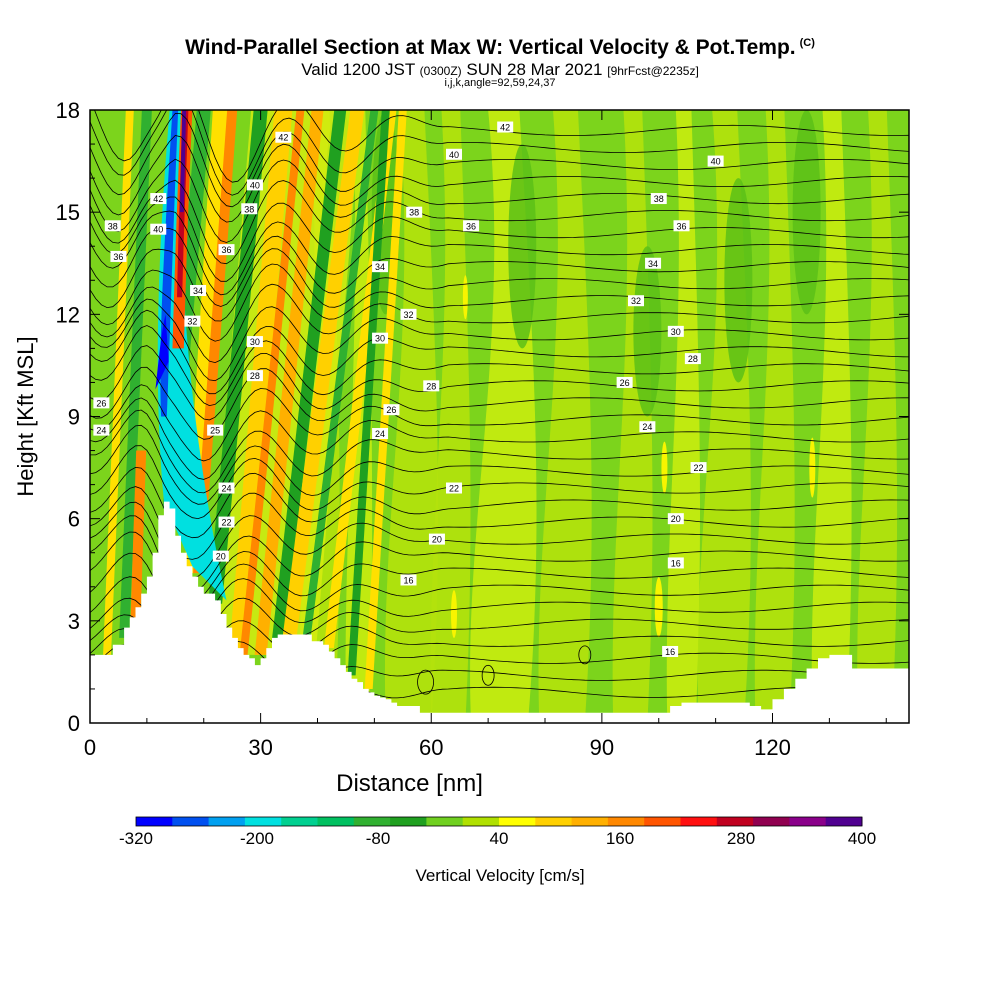 This screenshot has width=1000, height=1000. Describe the element at coordinates (162, 352) in the screenshot. I see `downdraft-max` at that location.